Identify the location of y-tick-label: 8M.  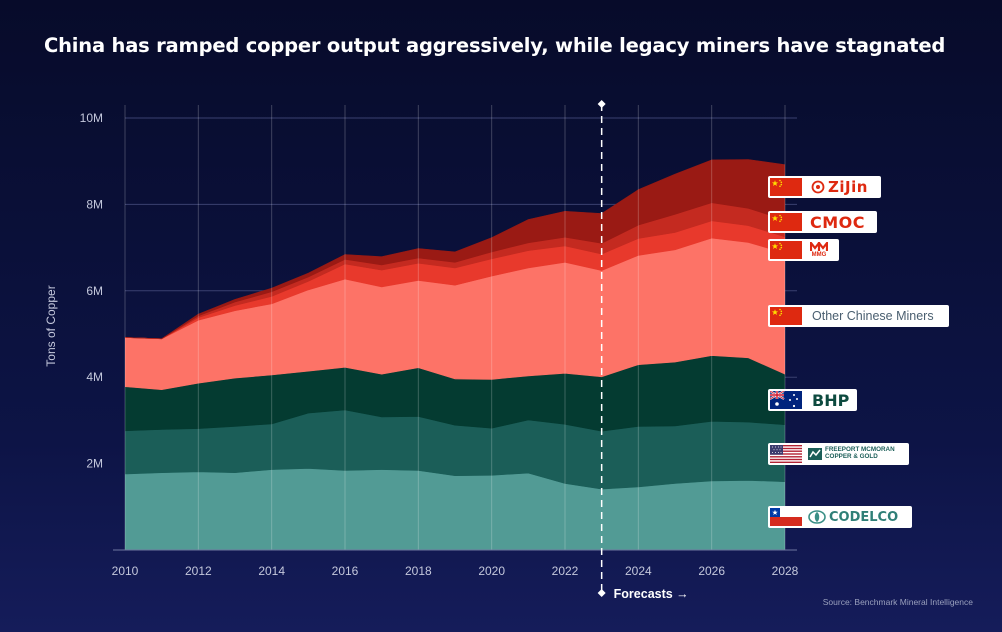
(94, 204).